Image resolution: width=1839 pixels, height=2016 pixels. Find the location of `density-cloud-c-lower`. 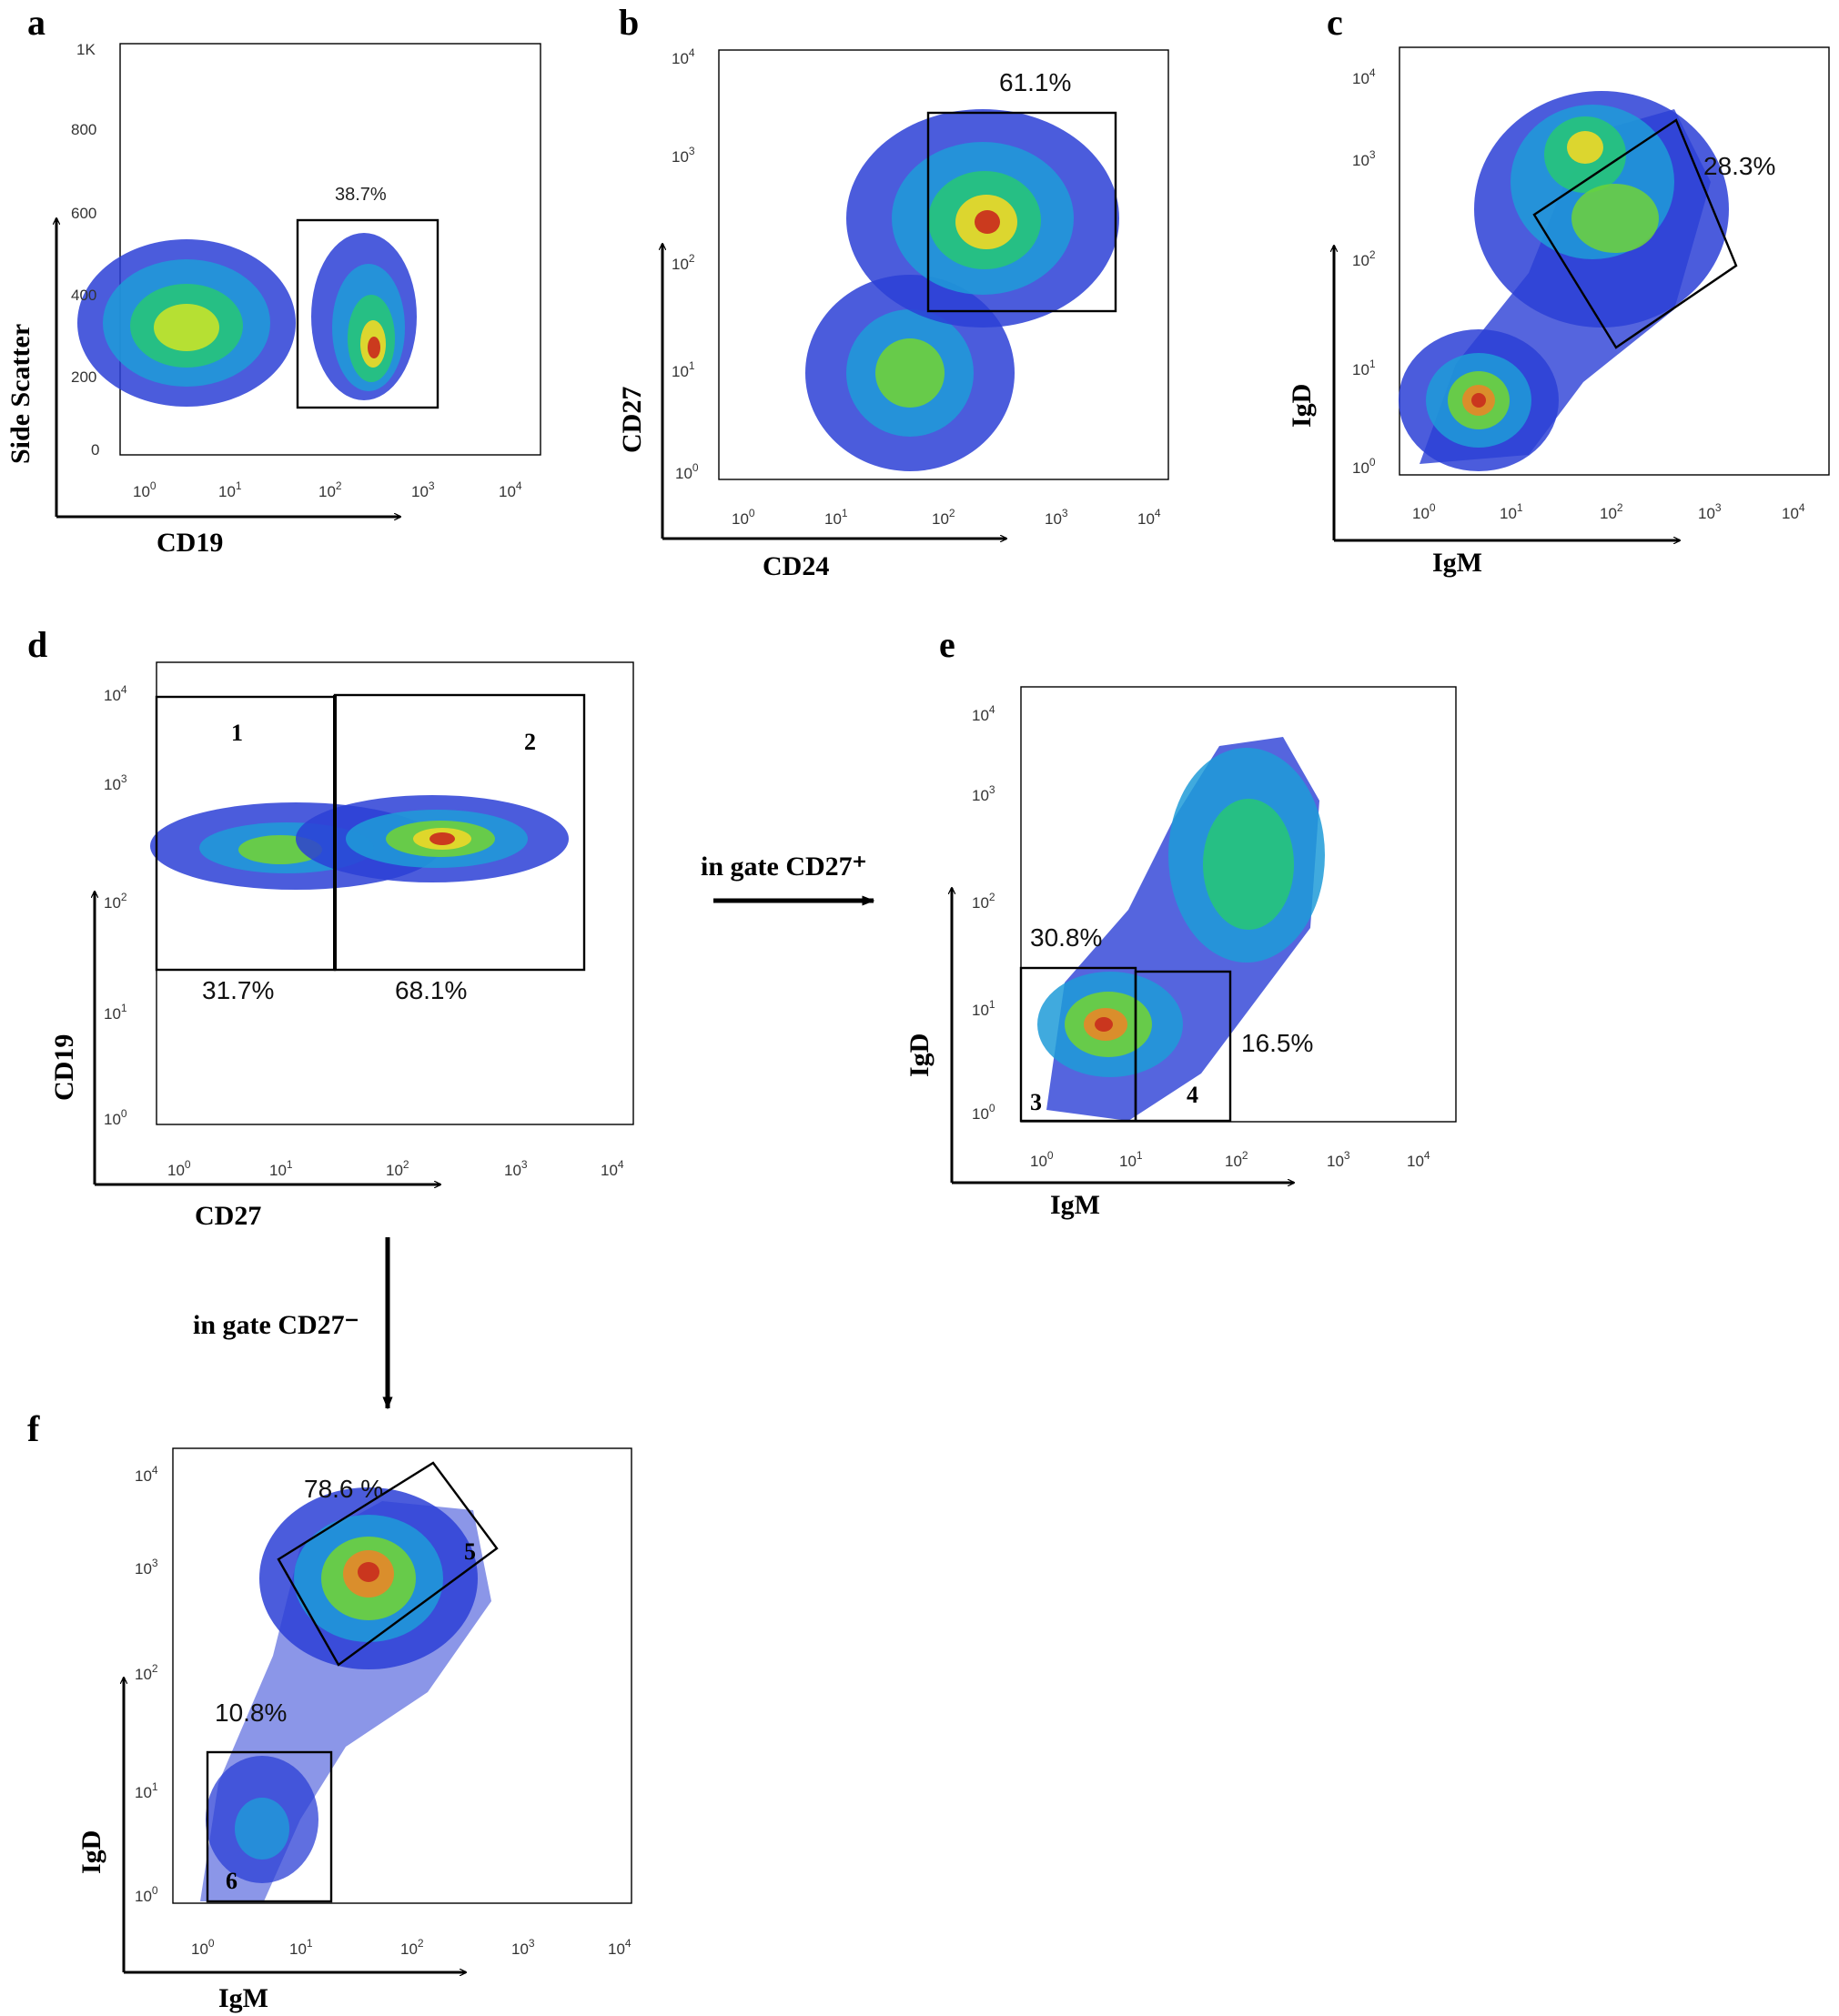

density-cloud-c-lower is located at coordinates (1479, 400).